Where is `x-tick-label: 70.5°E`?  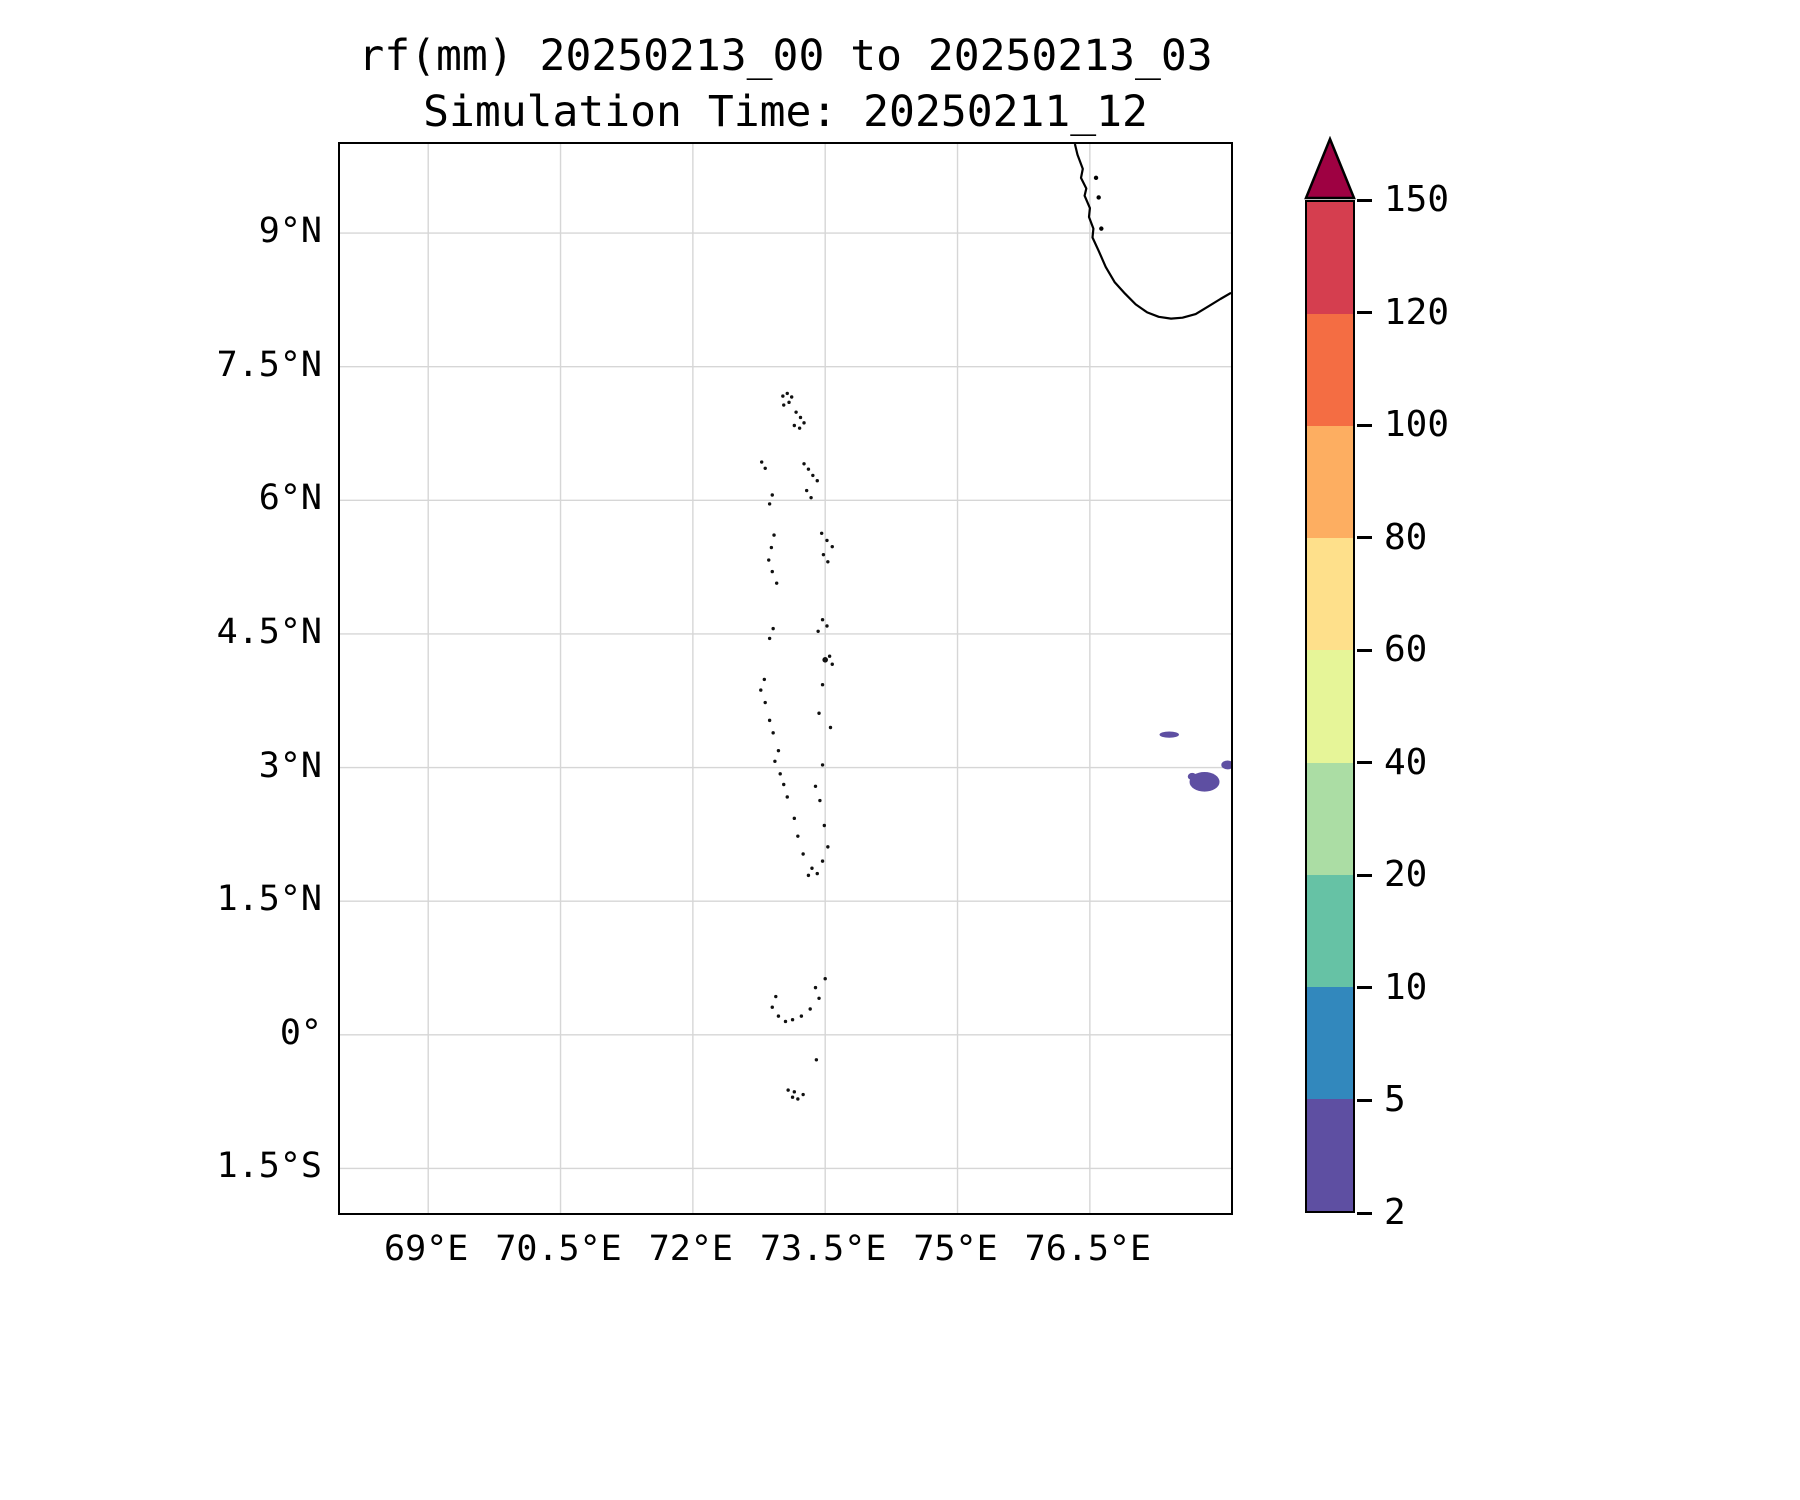
x-tick-label: 70.5°E is located at coordinates (558, 1249).